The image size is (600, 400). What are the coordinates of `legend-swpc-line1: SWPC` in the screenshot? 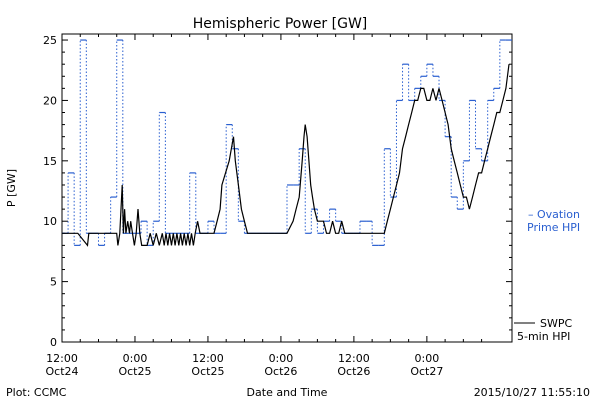 It's located at (556, 323).